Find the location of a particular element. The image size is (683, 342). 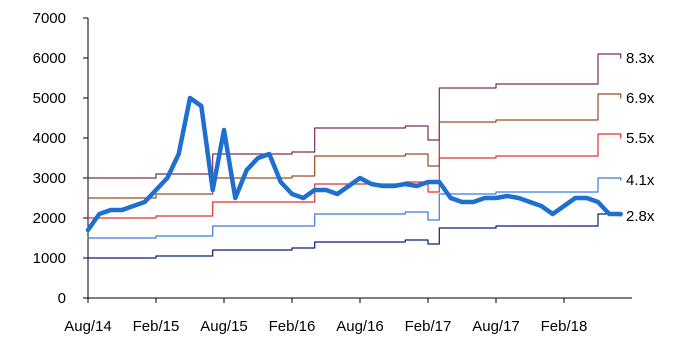

y-tick-label: 7000 is located at coordinates (49, 18).